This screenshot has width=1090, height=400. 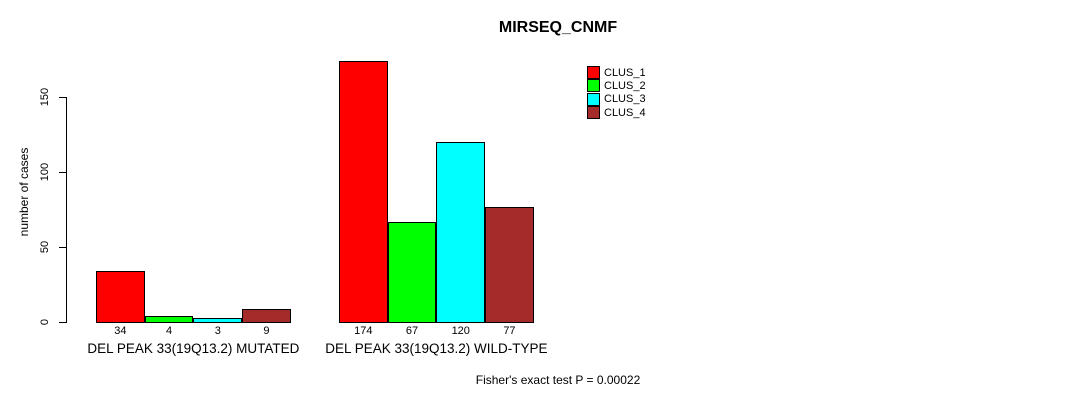 What do you see at coordinates (625, 85) in the screenshot?
I see `legend-label: CLUS_2` at bounding box center [625, 85].